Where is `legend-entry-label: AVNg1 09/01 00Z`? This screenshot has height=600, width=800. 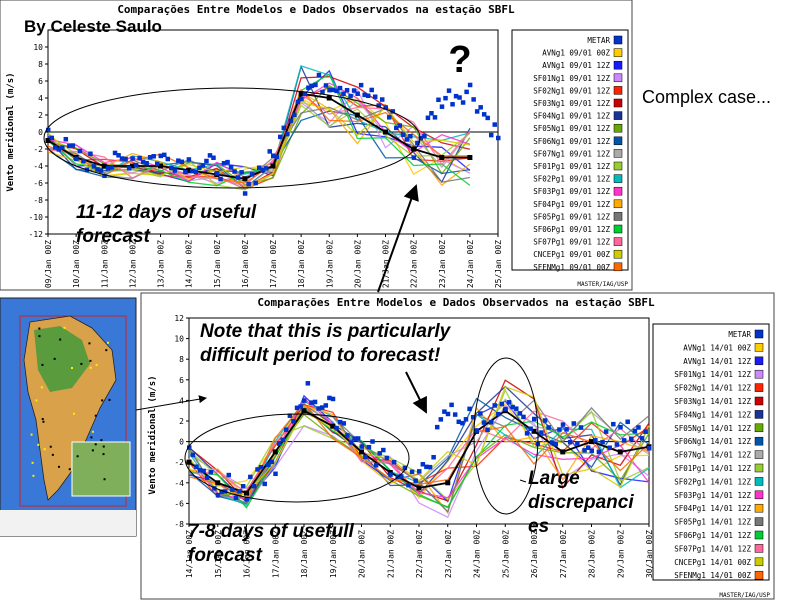
legend-entry-label: AVNg1 09/01 00Z is located at coordinates (576, 53).